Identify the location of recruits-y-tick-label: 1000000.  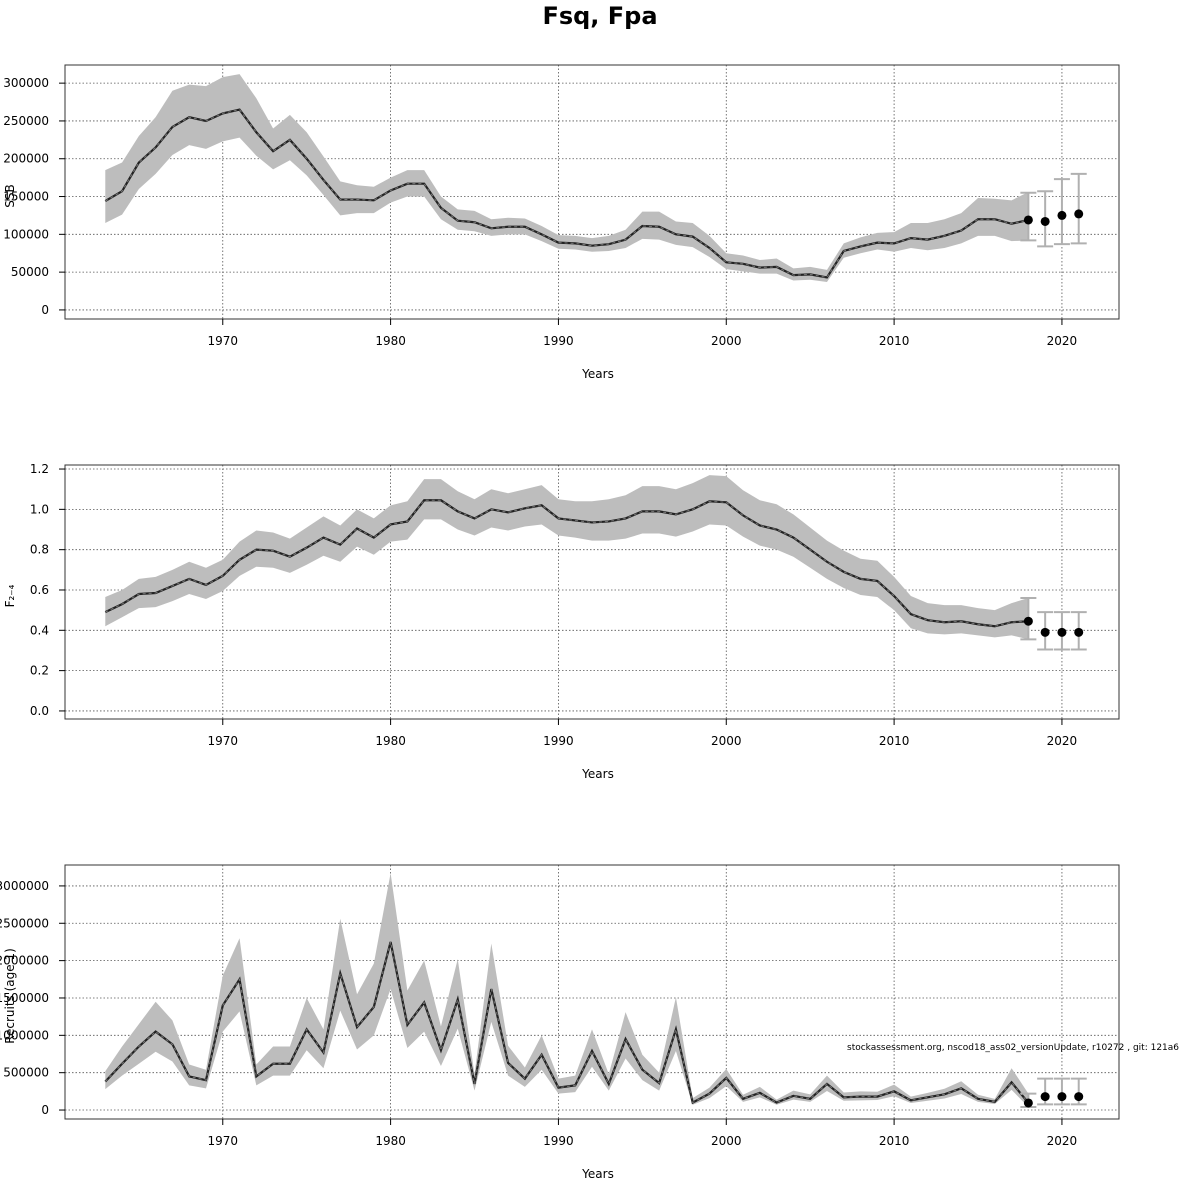
(24, 1035).